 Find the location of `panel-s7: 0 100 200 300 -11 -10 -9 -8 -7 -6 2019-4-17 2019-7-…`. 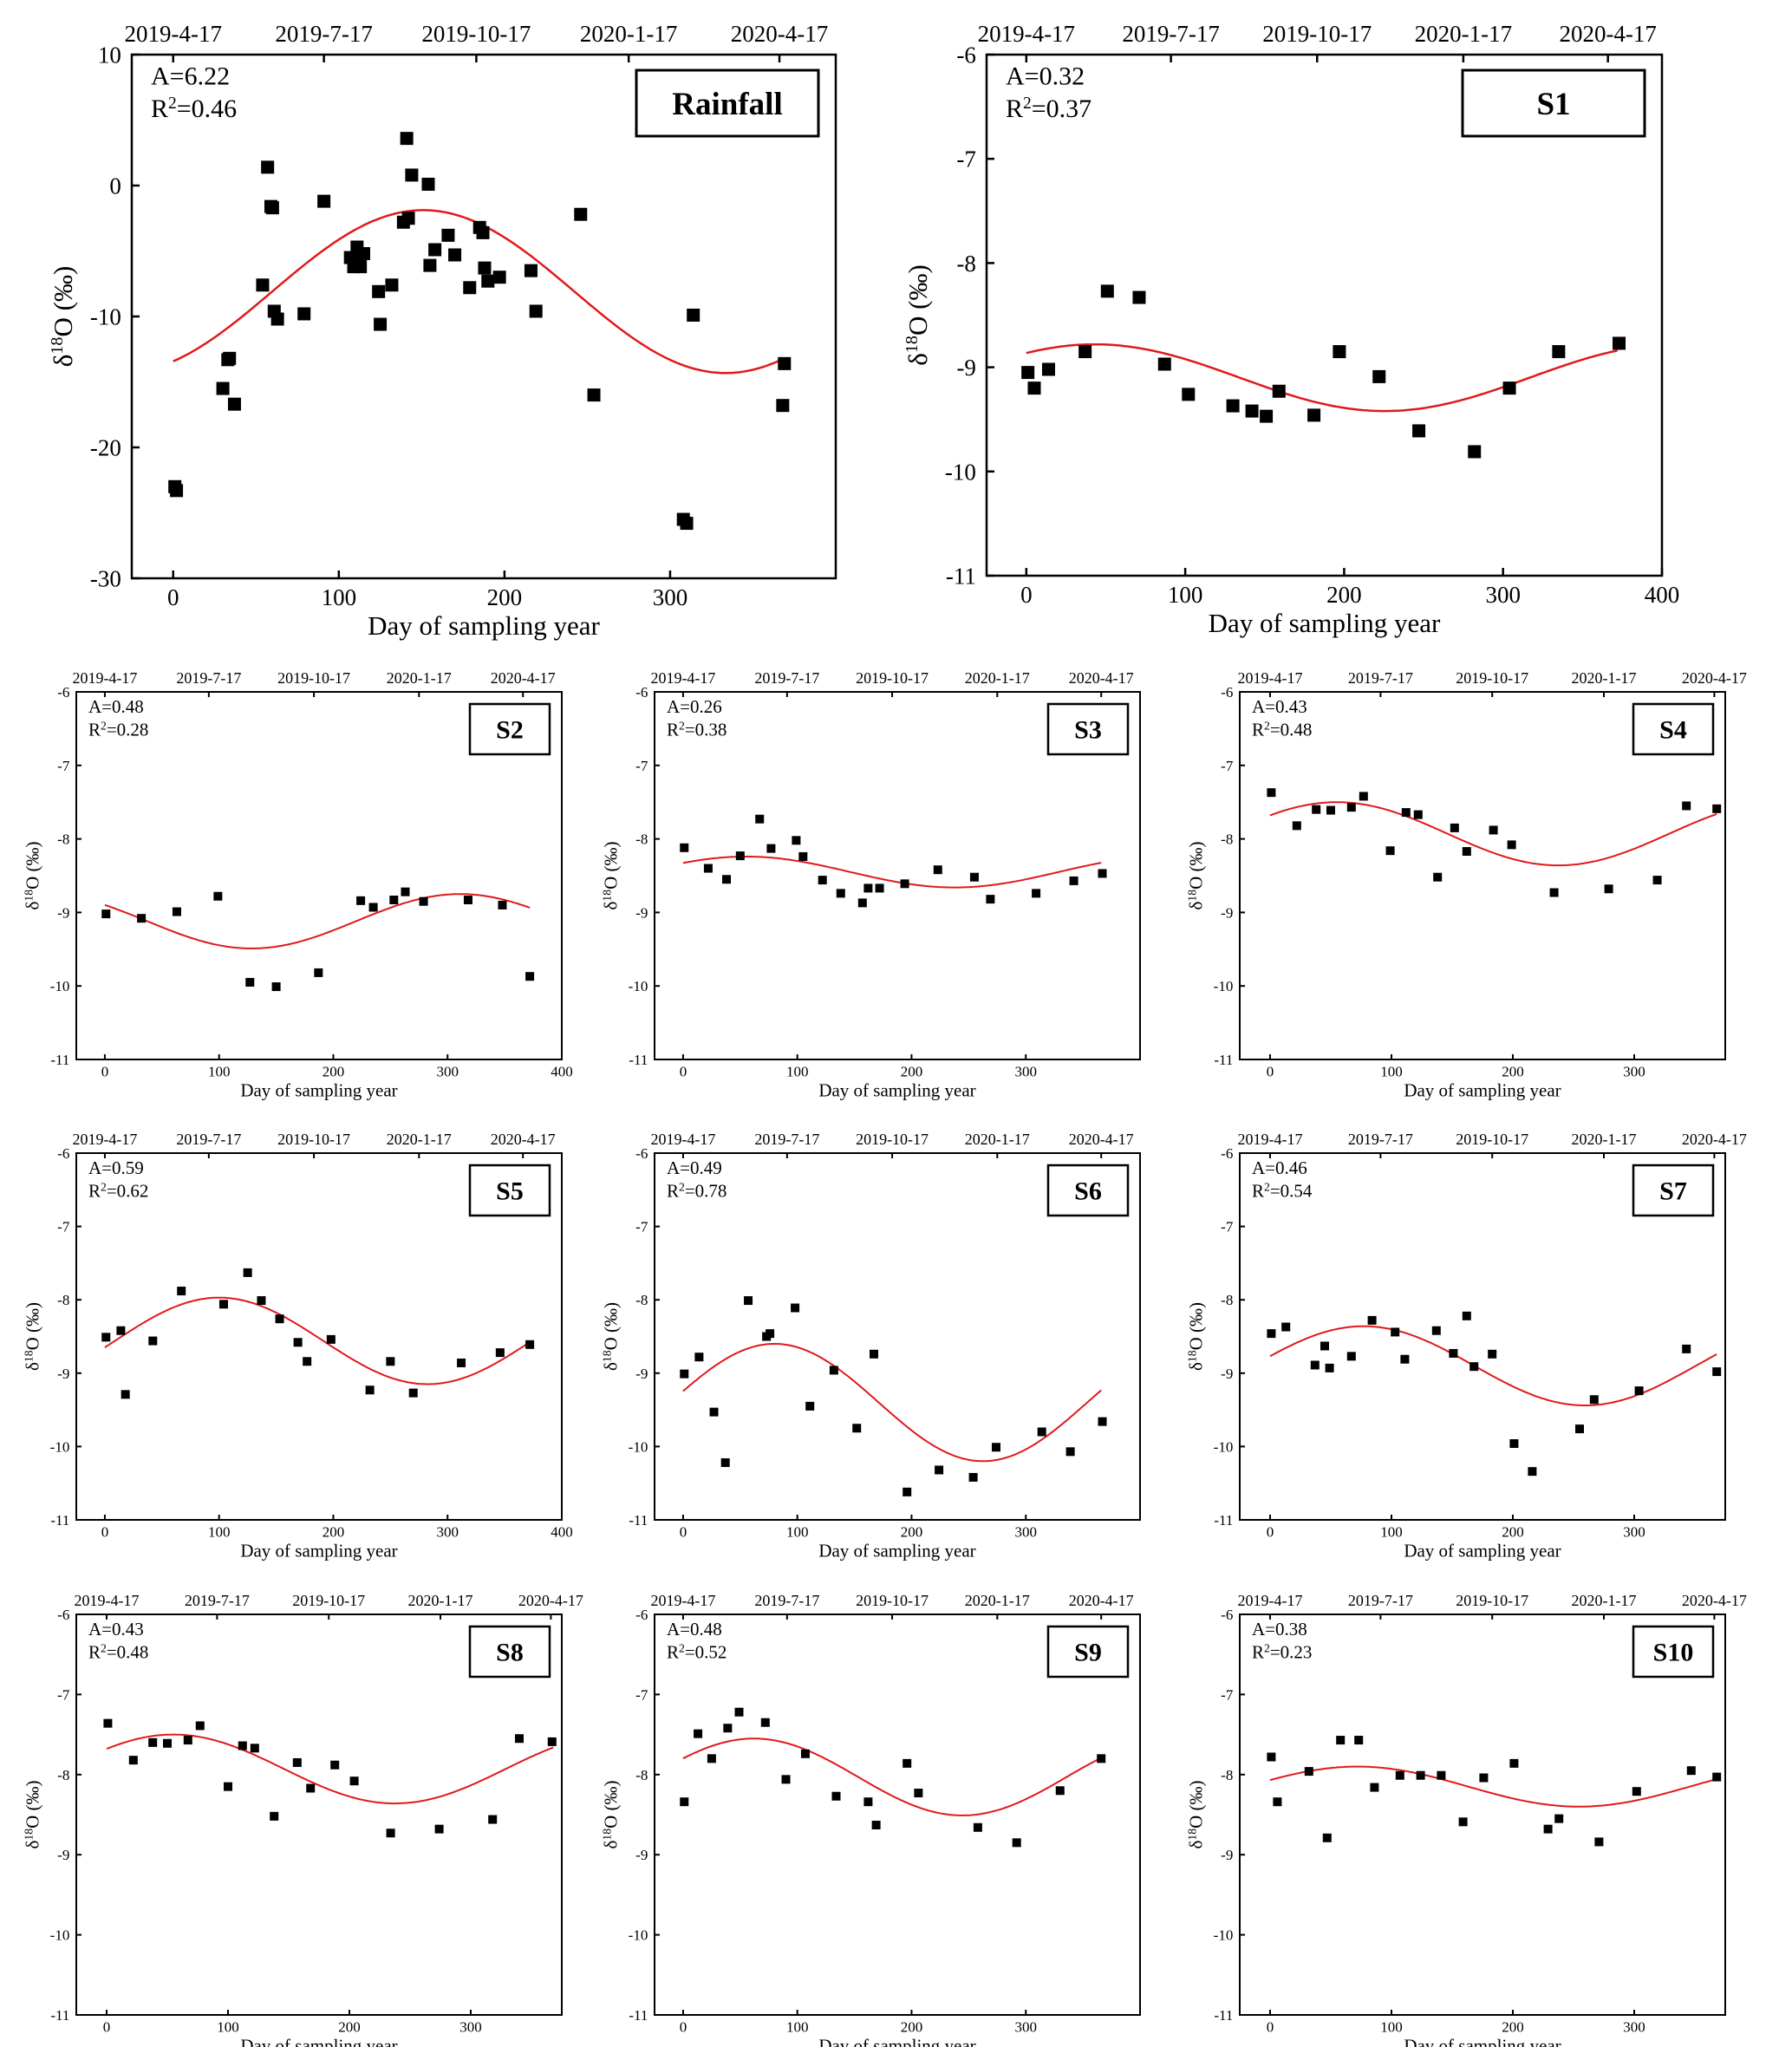

panel-s7: 0 100 200 300 -11 -10 -9 -8 -7 -6 2019-4-17 2019-7-… is located at coordinates (1466, 1346).